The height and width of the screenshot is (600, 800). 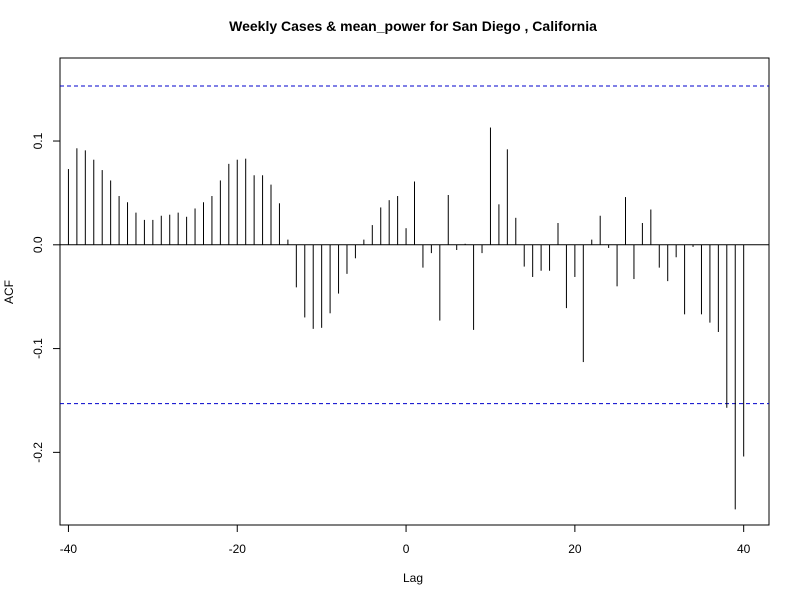 I want to click on x-axis: -40 -20 0 20 40, so click(x=405, y=540).